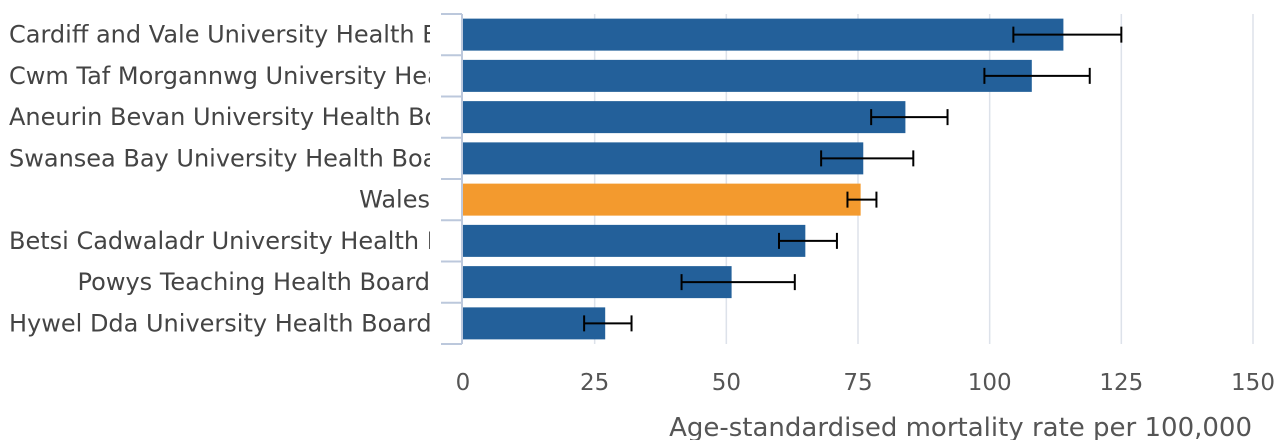  I want to click on bar-highlight, so click(662, 199).